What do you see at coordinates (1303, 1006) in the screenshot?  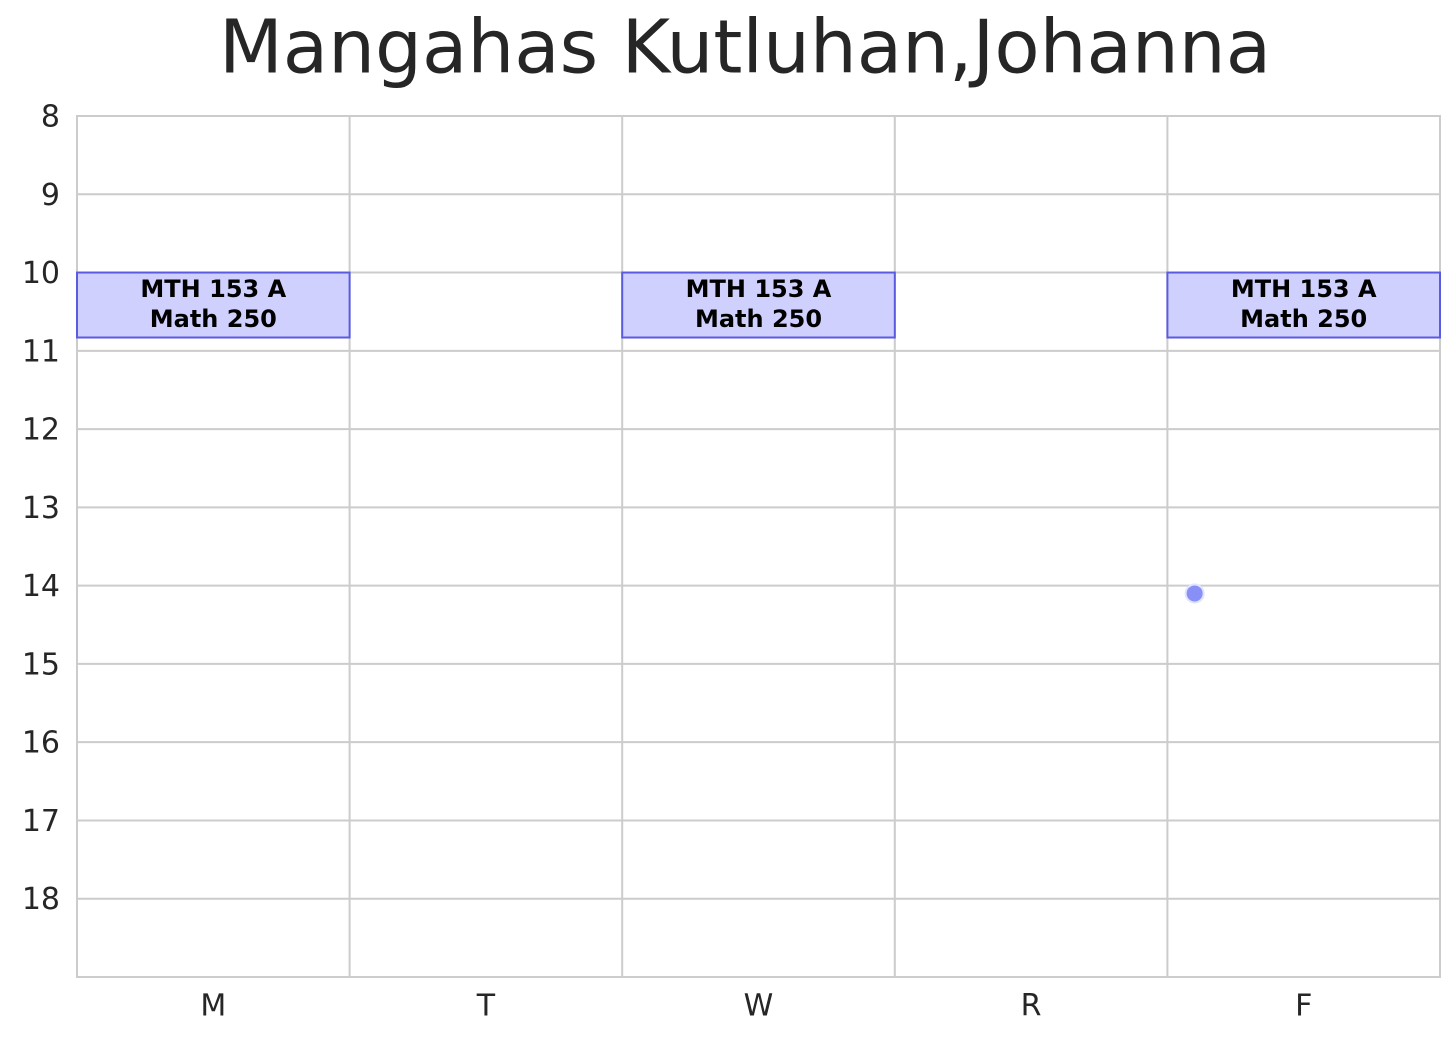 I see `x-tick-label: F` at bounding box center [1303, 1006].